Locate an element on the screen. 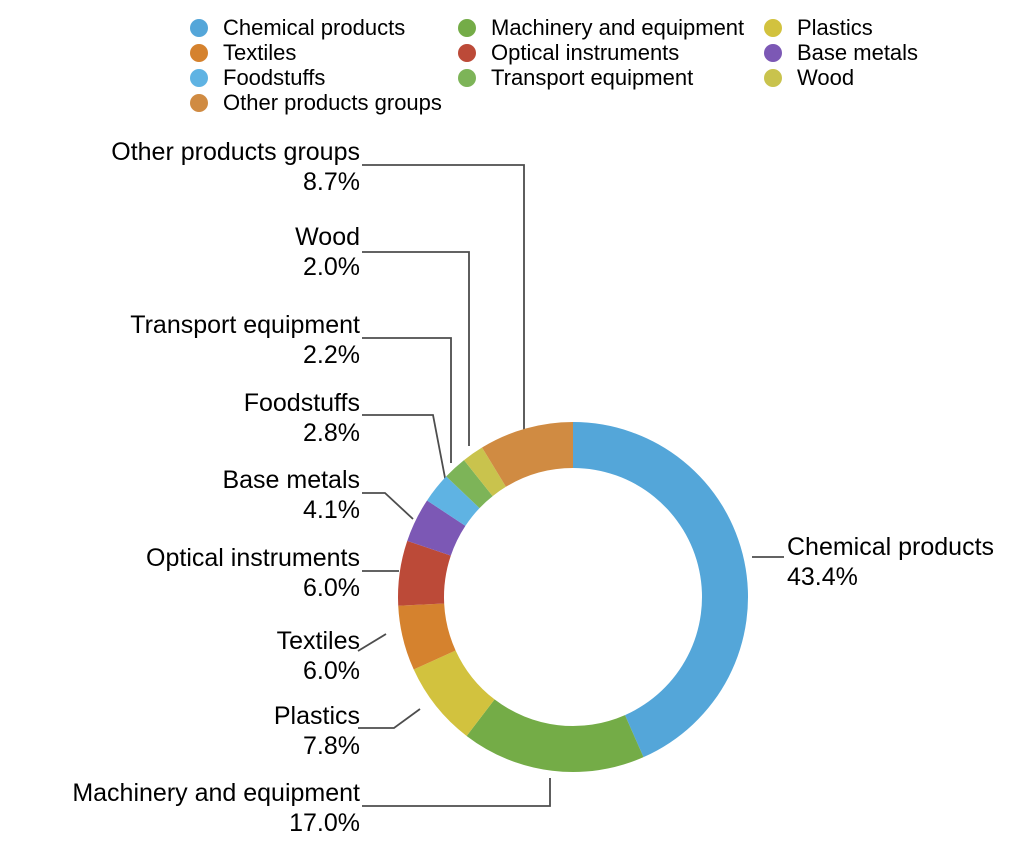  donut-slice-transport-equipment is located at coordinates (469, 484).